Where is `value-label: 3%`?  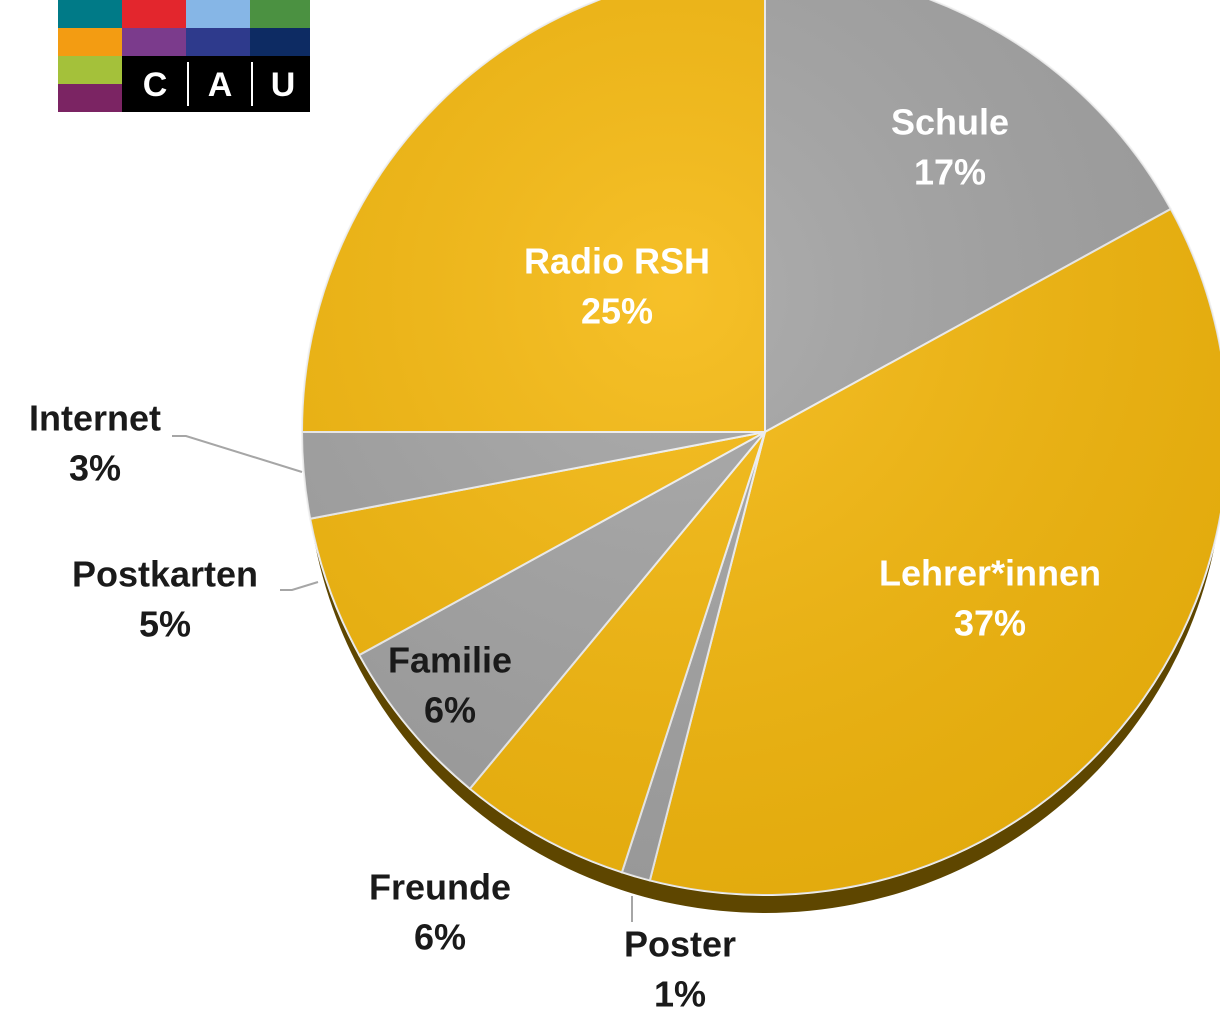
value-label: 3% is located at coordinates (95, 468).